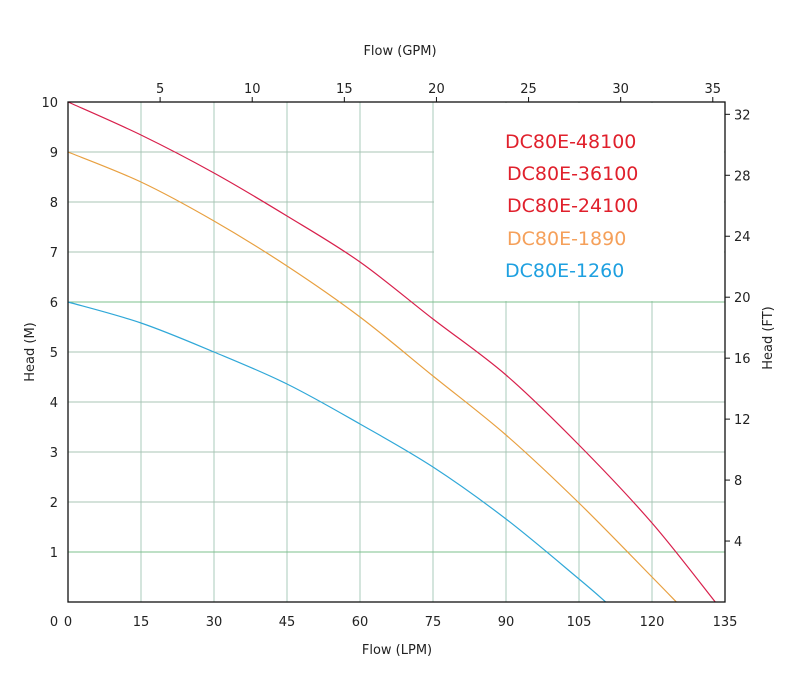 The width and height of the screenshot is (800, 695). Describe the element at coordinates (160, 89) in the screenshot. I see `x2-tick-label: 5` at that location.